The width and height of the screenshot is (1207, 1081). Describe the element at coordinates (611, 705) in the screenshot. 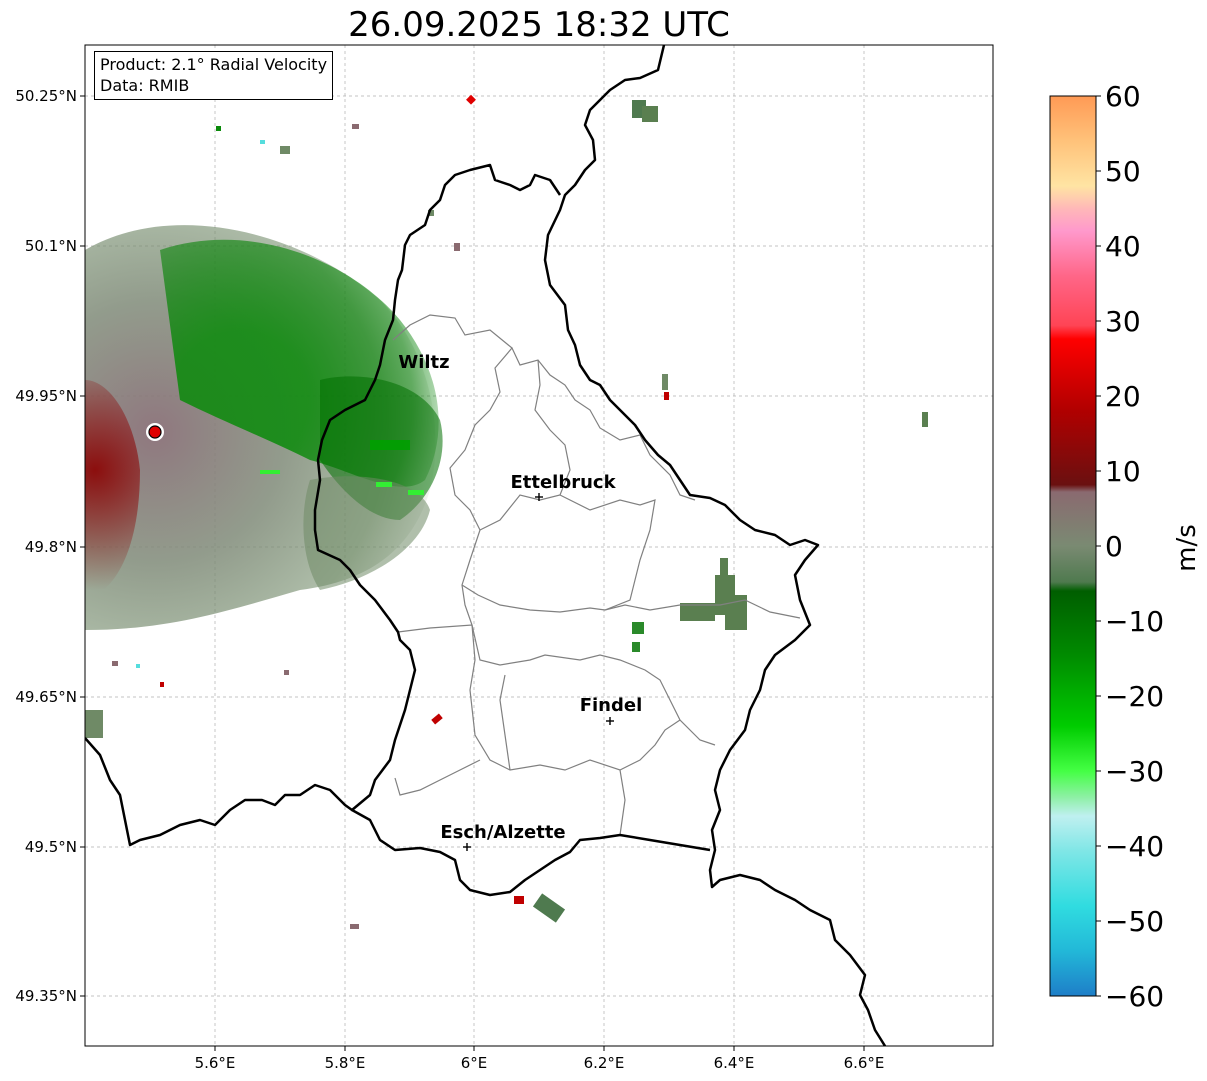

I see `city-label-findel: Findel` at that location.